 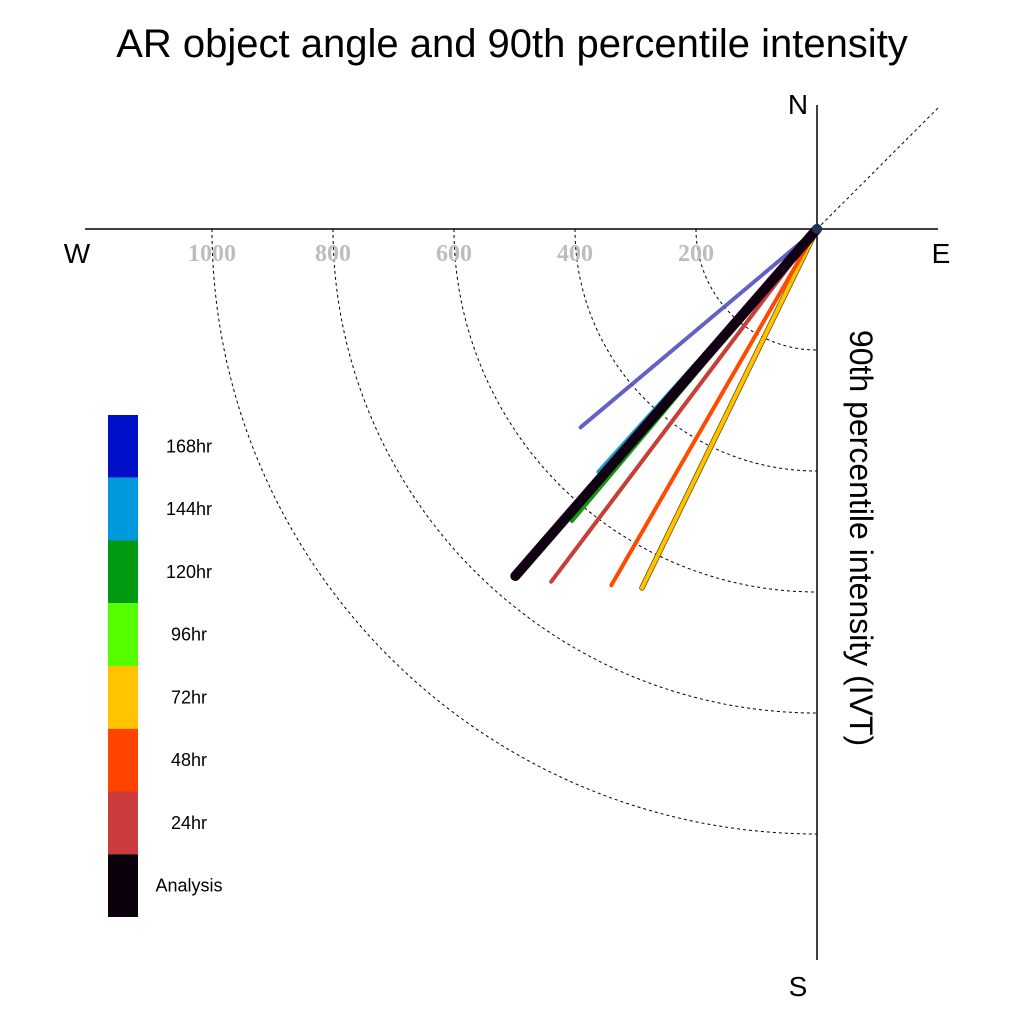 What do you see at coordinates (454, 254) in the screenshot?
I see `radial-tick-label: 600` at bounding box center [454, 254].